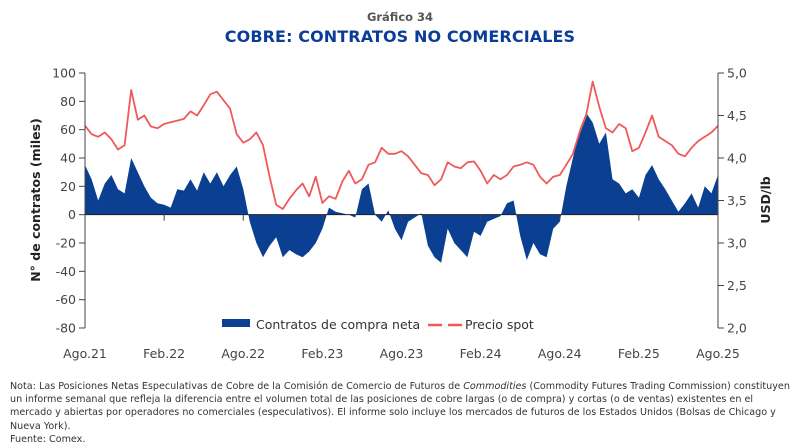 The height and width of the screenshot is (448, 800). What do you see at coordinates (402, 353) in the screenshot?
I see `x-tick-label: Ago.23` at bounding box center [402, 353].